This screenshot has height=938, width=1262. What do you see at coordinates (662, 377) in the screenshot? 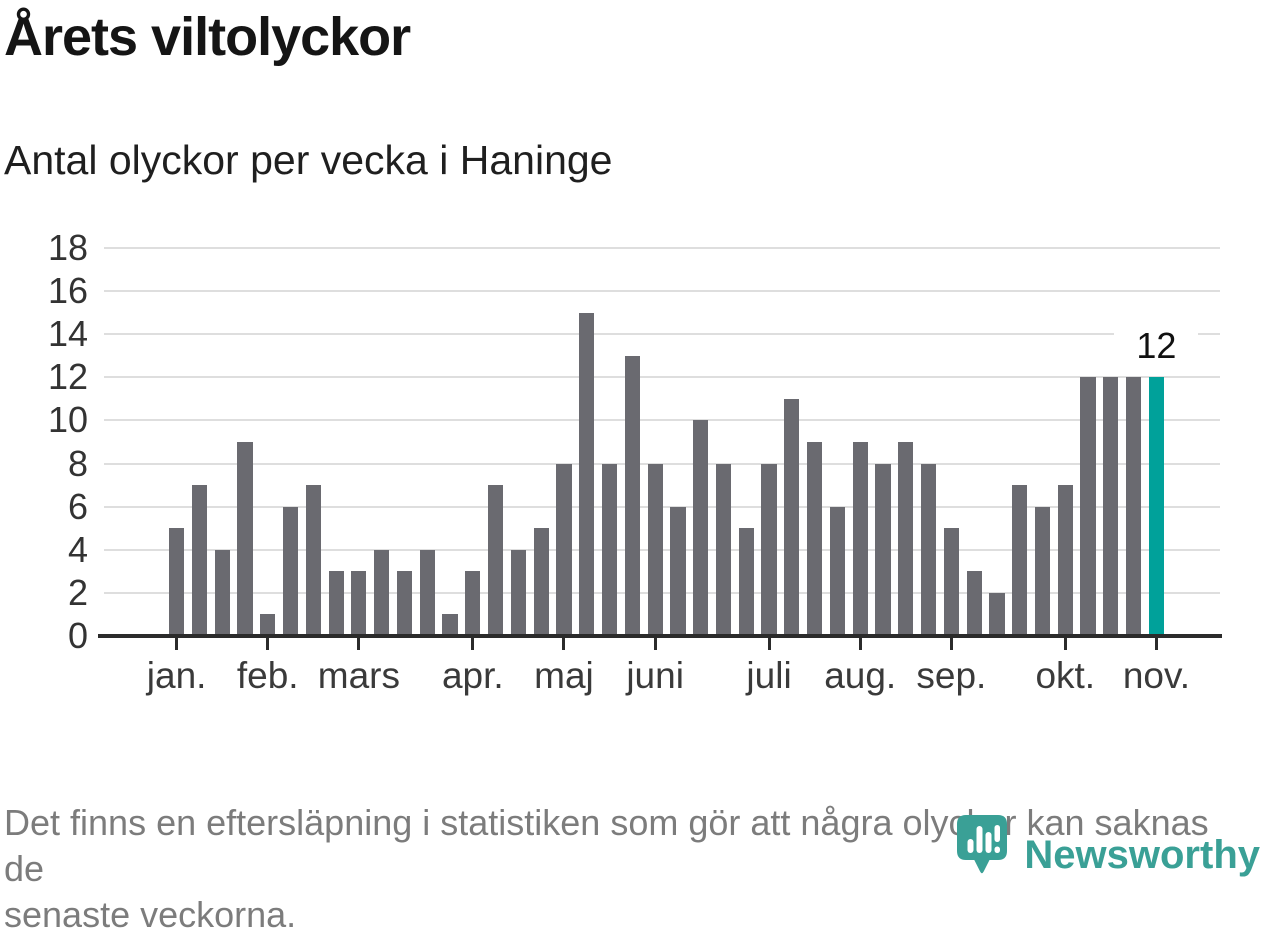
I see `gridline-y12` at bounding box center [662, 377].